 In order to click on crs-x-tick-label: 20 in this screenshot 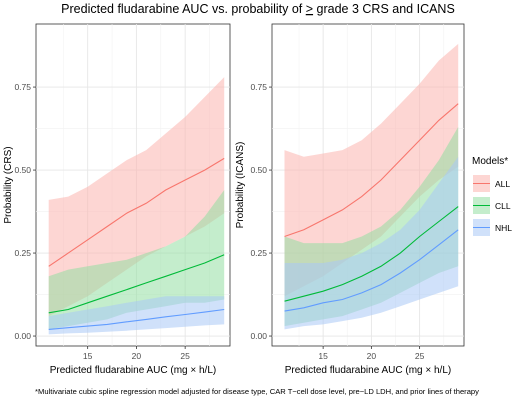, I will do `click(137, 356)`.